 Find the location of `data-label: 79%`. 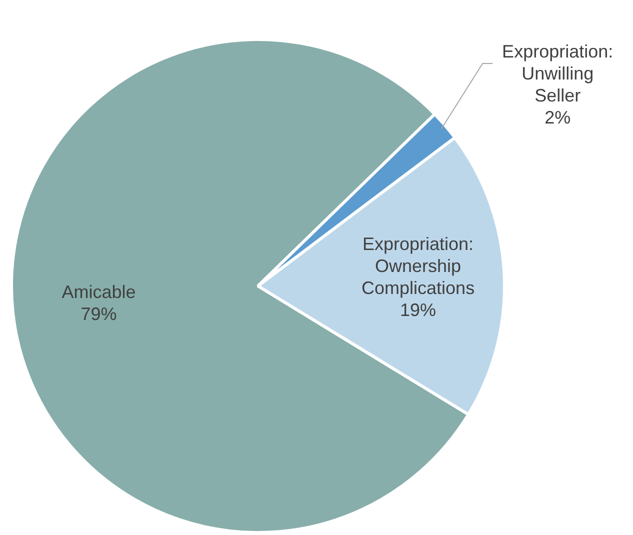

data-label: 79% is located at coordinates (98, 314).